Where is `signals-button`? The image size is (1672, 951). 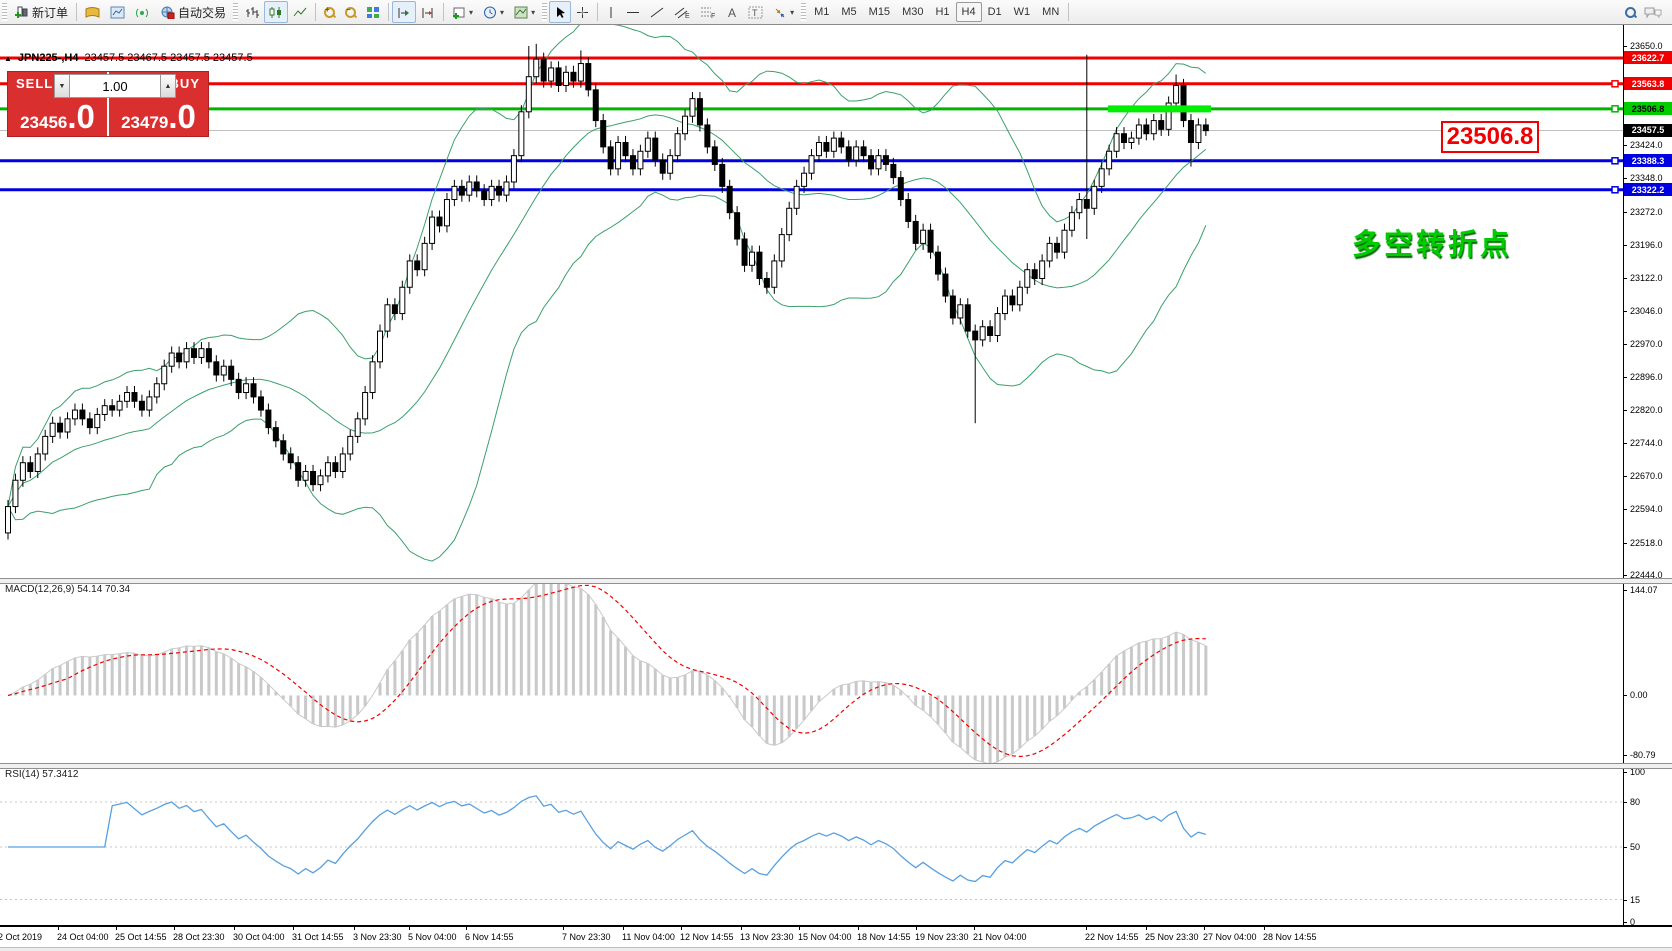 signals-button is located at coordinates (142, 12).